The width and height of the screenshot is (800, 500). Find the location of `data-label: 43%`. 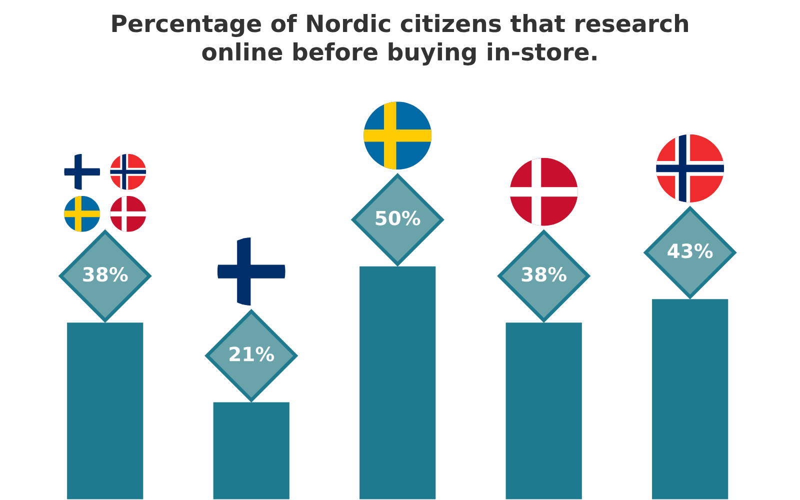

data-label: 43% is located at coordinates (690, 251).